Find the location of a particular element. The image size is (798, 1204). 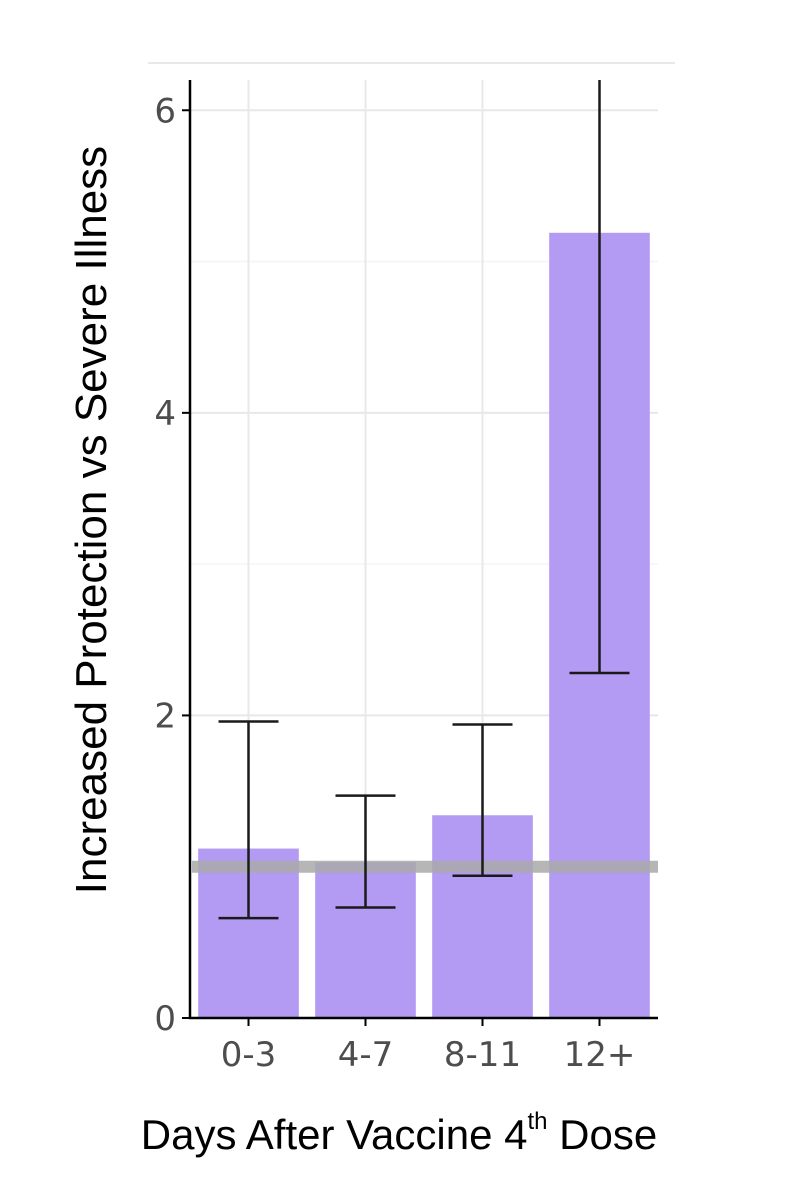

x-tick-label-4-7: 4-7 is located at coordinates (366, 1055).